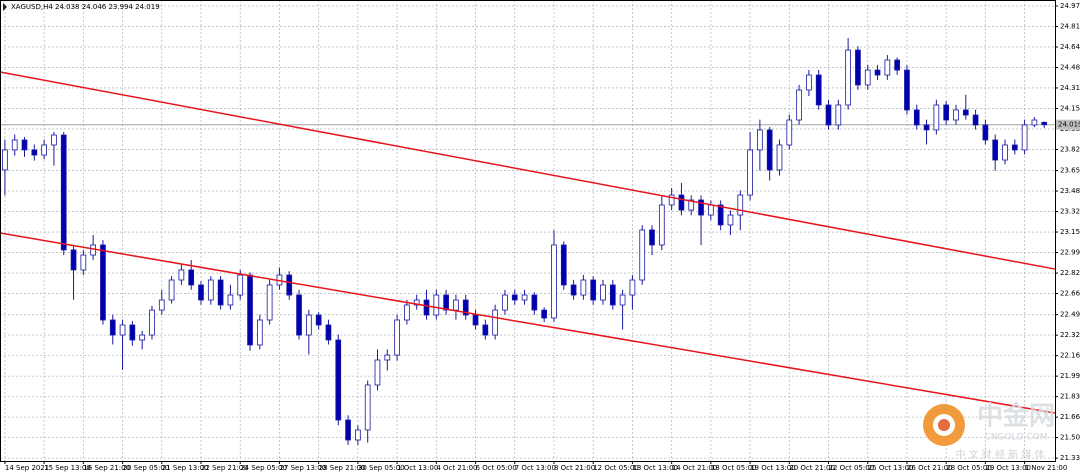 This screenshot has width=1080, height=474. I want to click on y-tick-label: 22.325, so click(1070, 335).